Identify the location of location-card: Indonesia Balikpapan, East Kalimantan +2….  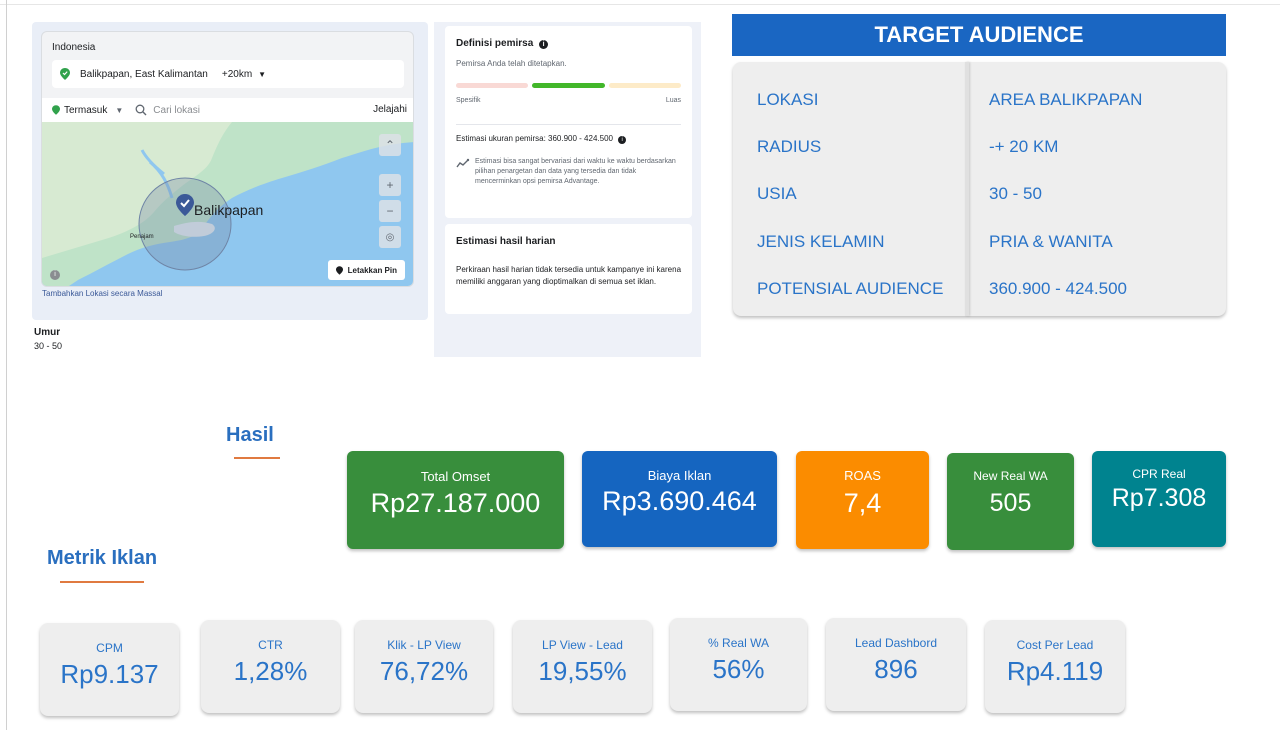
(227, 159).